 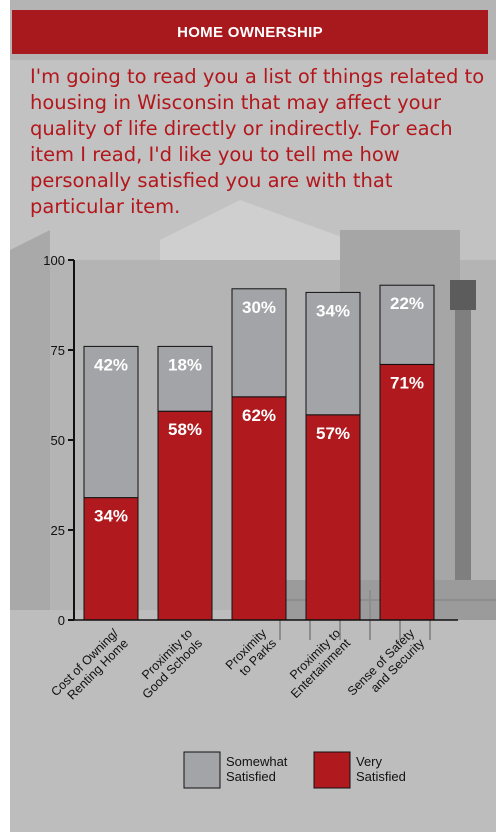 I want to click on x-tick-label: Proximity toGood Schools, so click(x=167, y=663).